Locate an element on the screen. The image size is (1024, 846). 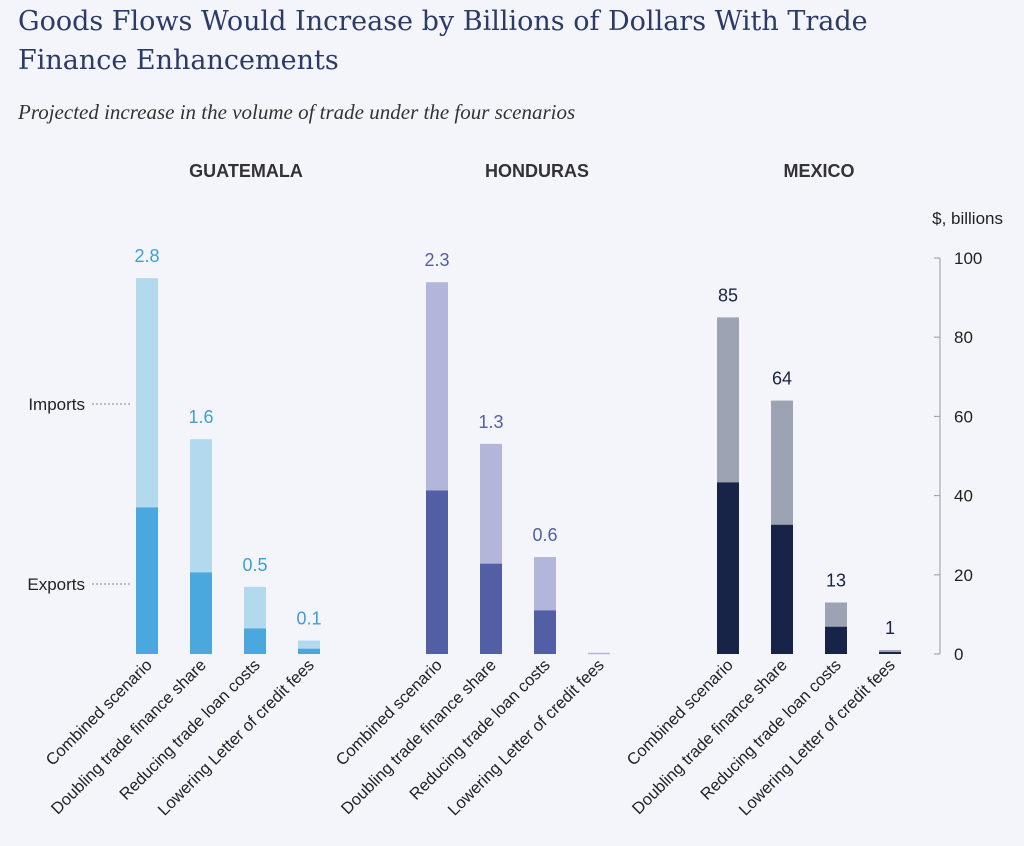
y-axis-unit-label: $, billions is located at coordinates (967, 218).